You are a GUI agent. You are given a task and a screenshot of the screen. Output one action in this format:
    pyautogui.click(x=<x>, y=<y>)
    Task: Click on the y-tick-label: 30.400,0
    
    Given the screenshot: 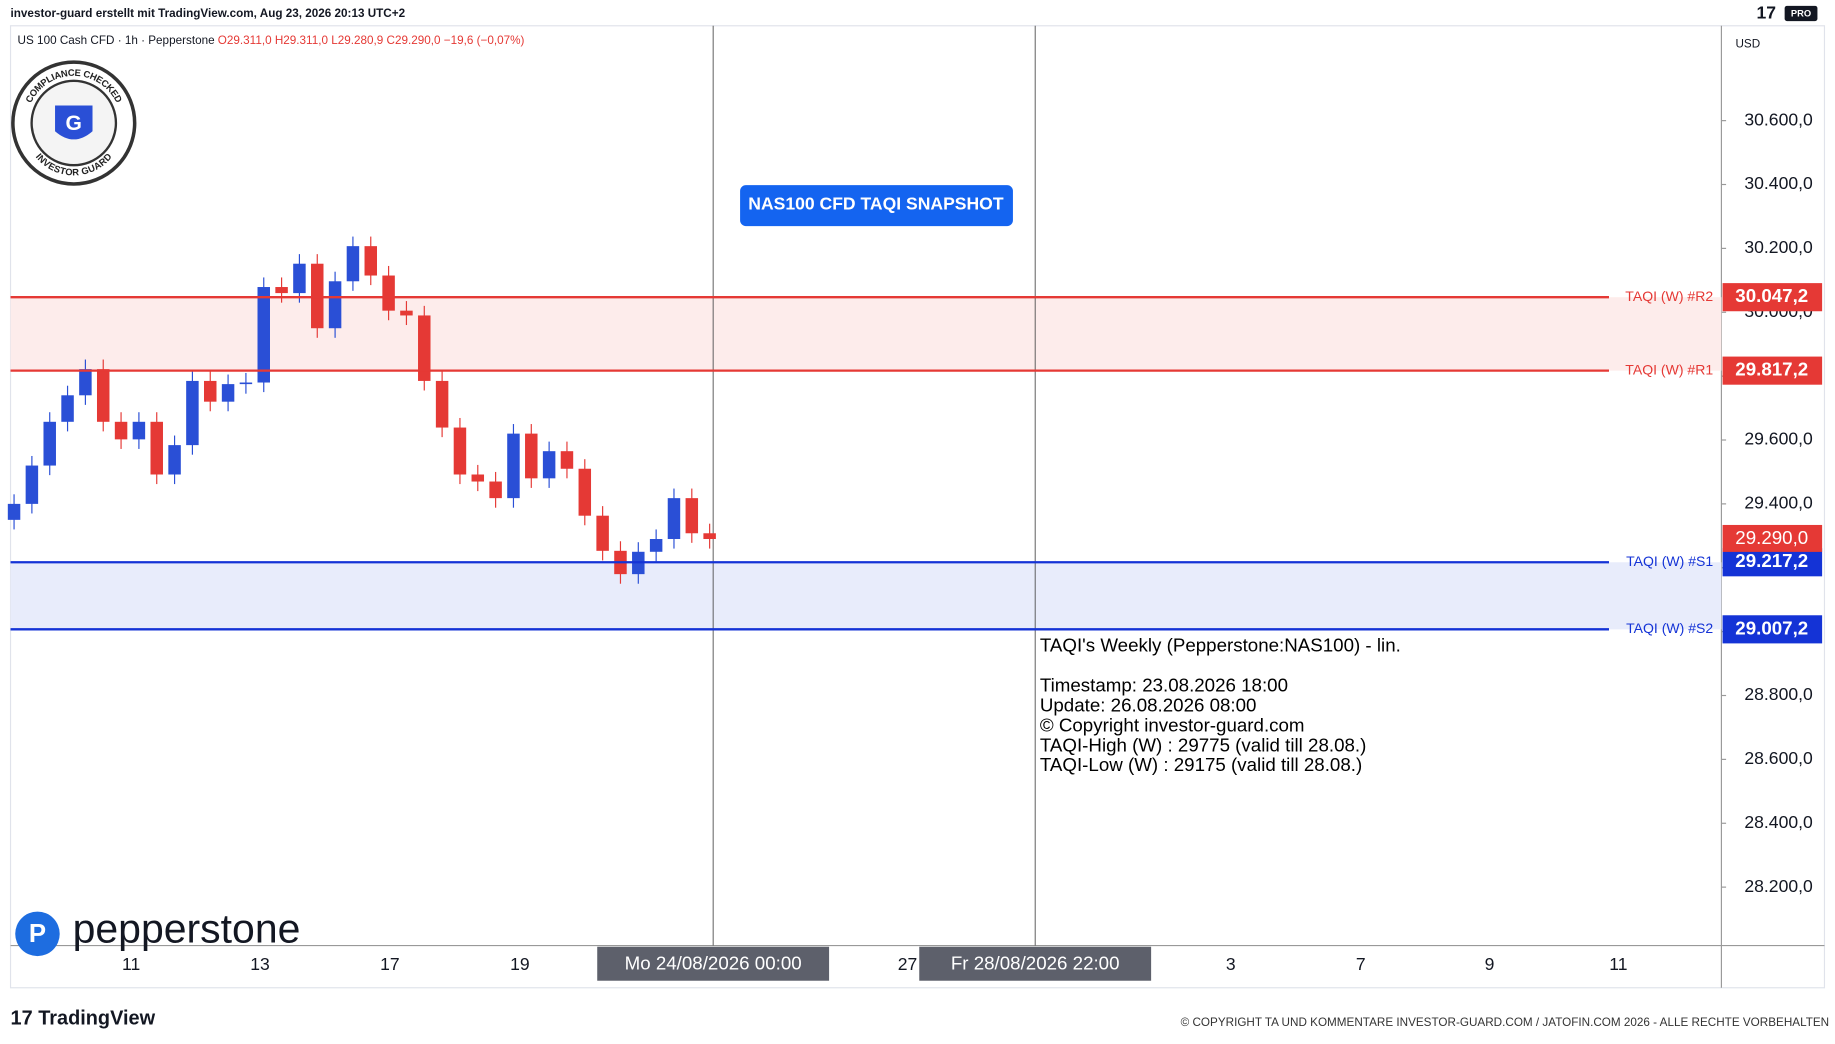 What is the action you would take?
    pyautogui.click(x=1778, y=183)
    